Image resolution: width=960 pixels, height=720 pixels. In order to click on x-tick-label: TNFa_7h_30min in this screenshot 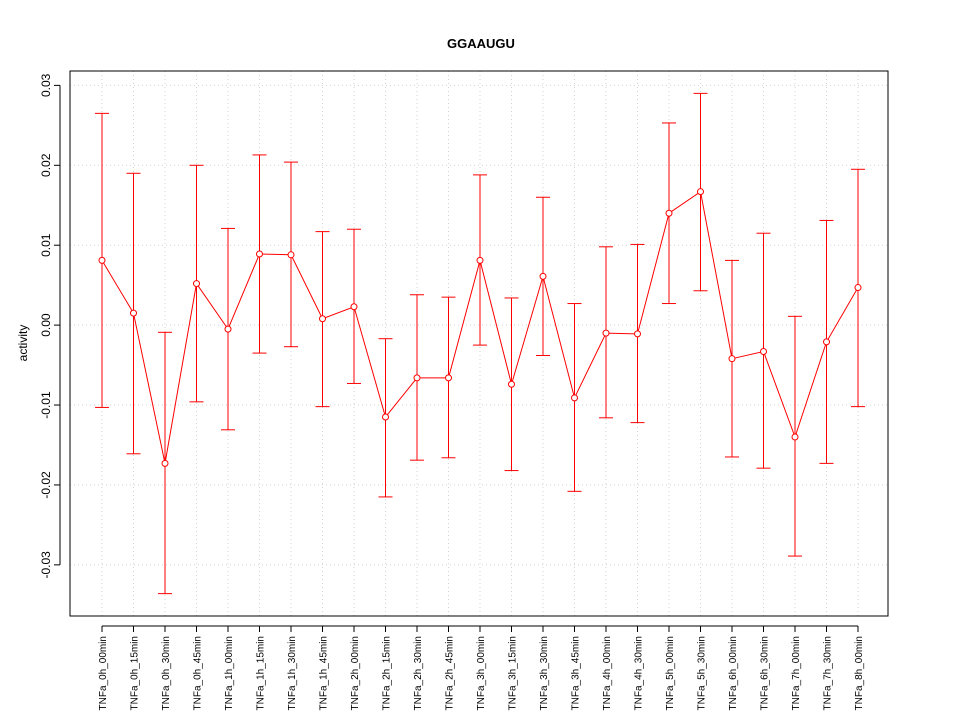, I will do `click(828, 673)`.